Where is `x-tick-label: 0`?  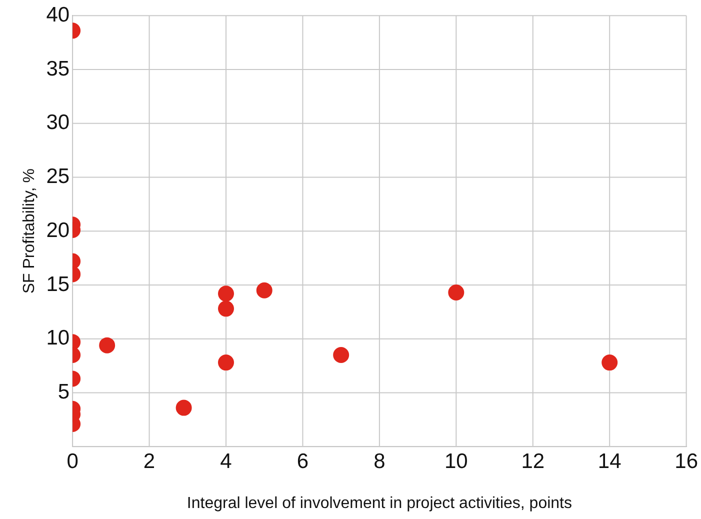 x-tick-label: 0 is located at coordinates (72, 461).